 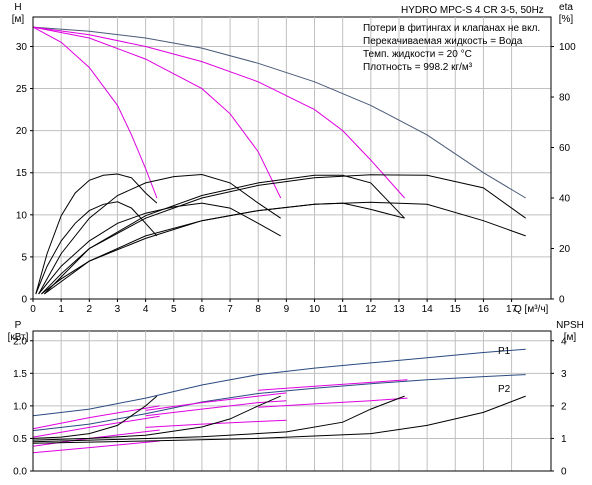 I want to click on top-y-tick-label: 15, so click(x=22, y=173).